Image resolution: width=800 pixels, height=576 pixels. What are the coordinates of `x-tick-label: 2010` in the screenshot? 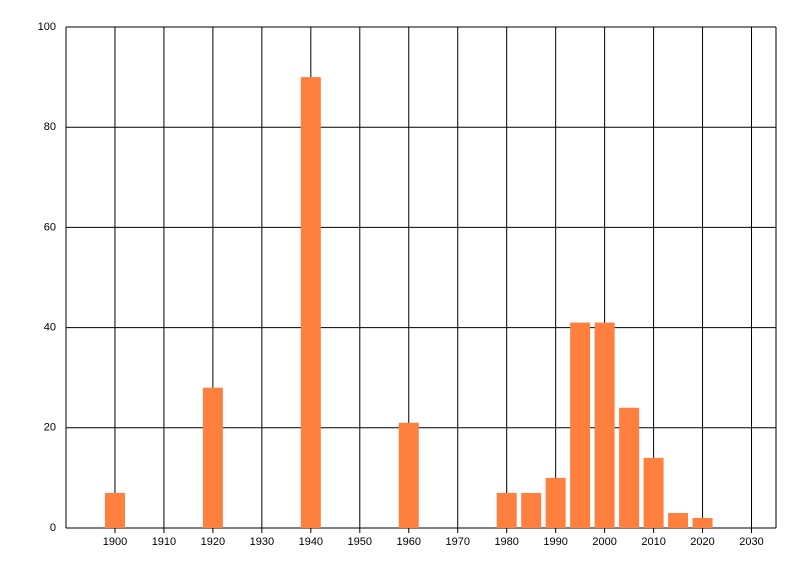 It's located at (653, 542).